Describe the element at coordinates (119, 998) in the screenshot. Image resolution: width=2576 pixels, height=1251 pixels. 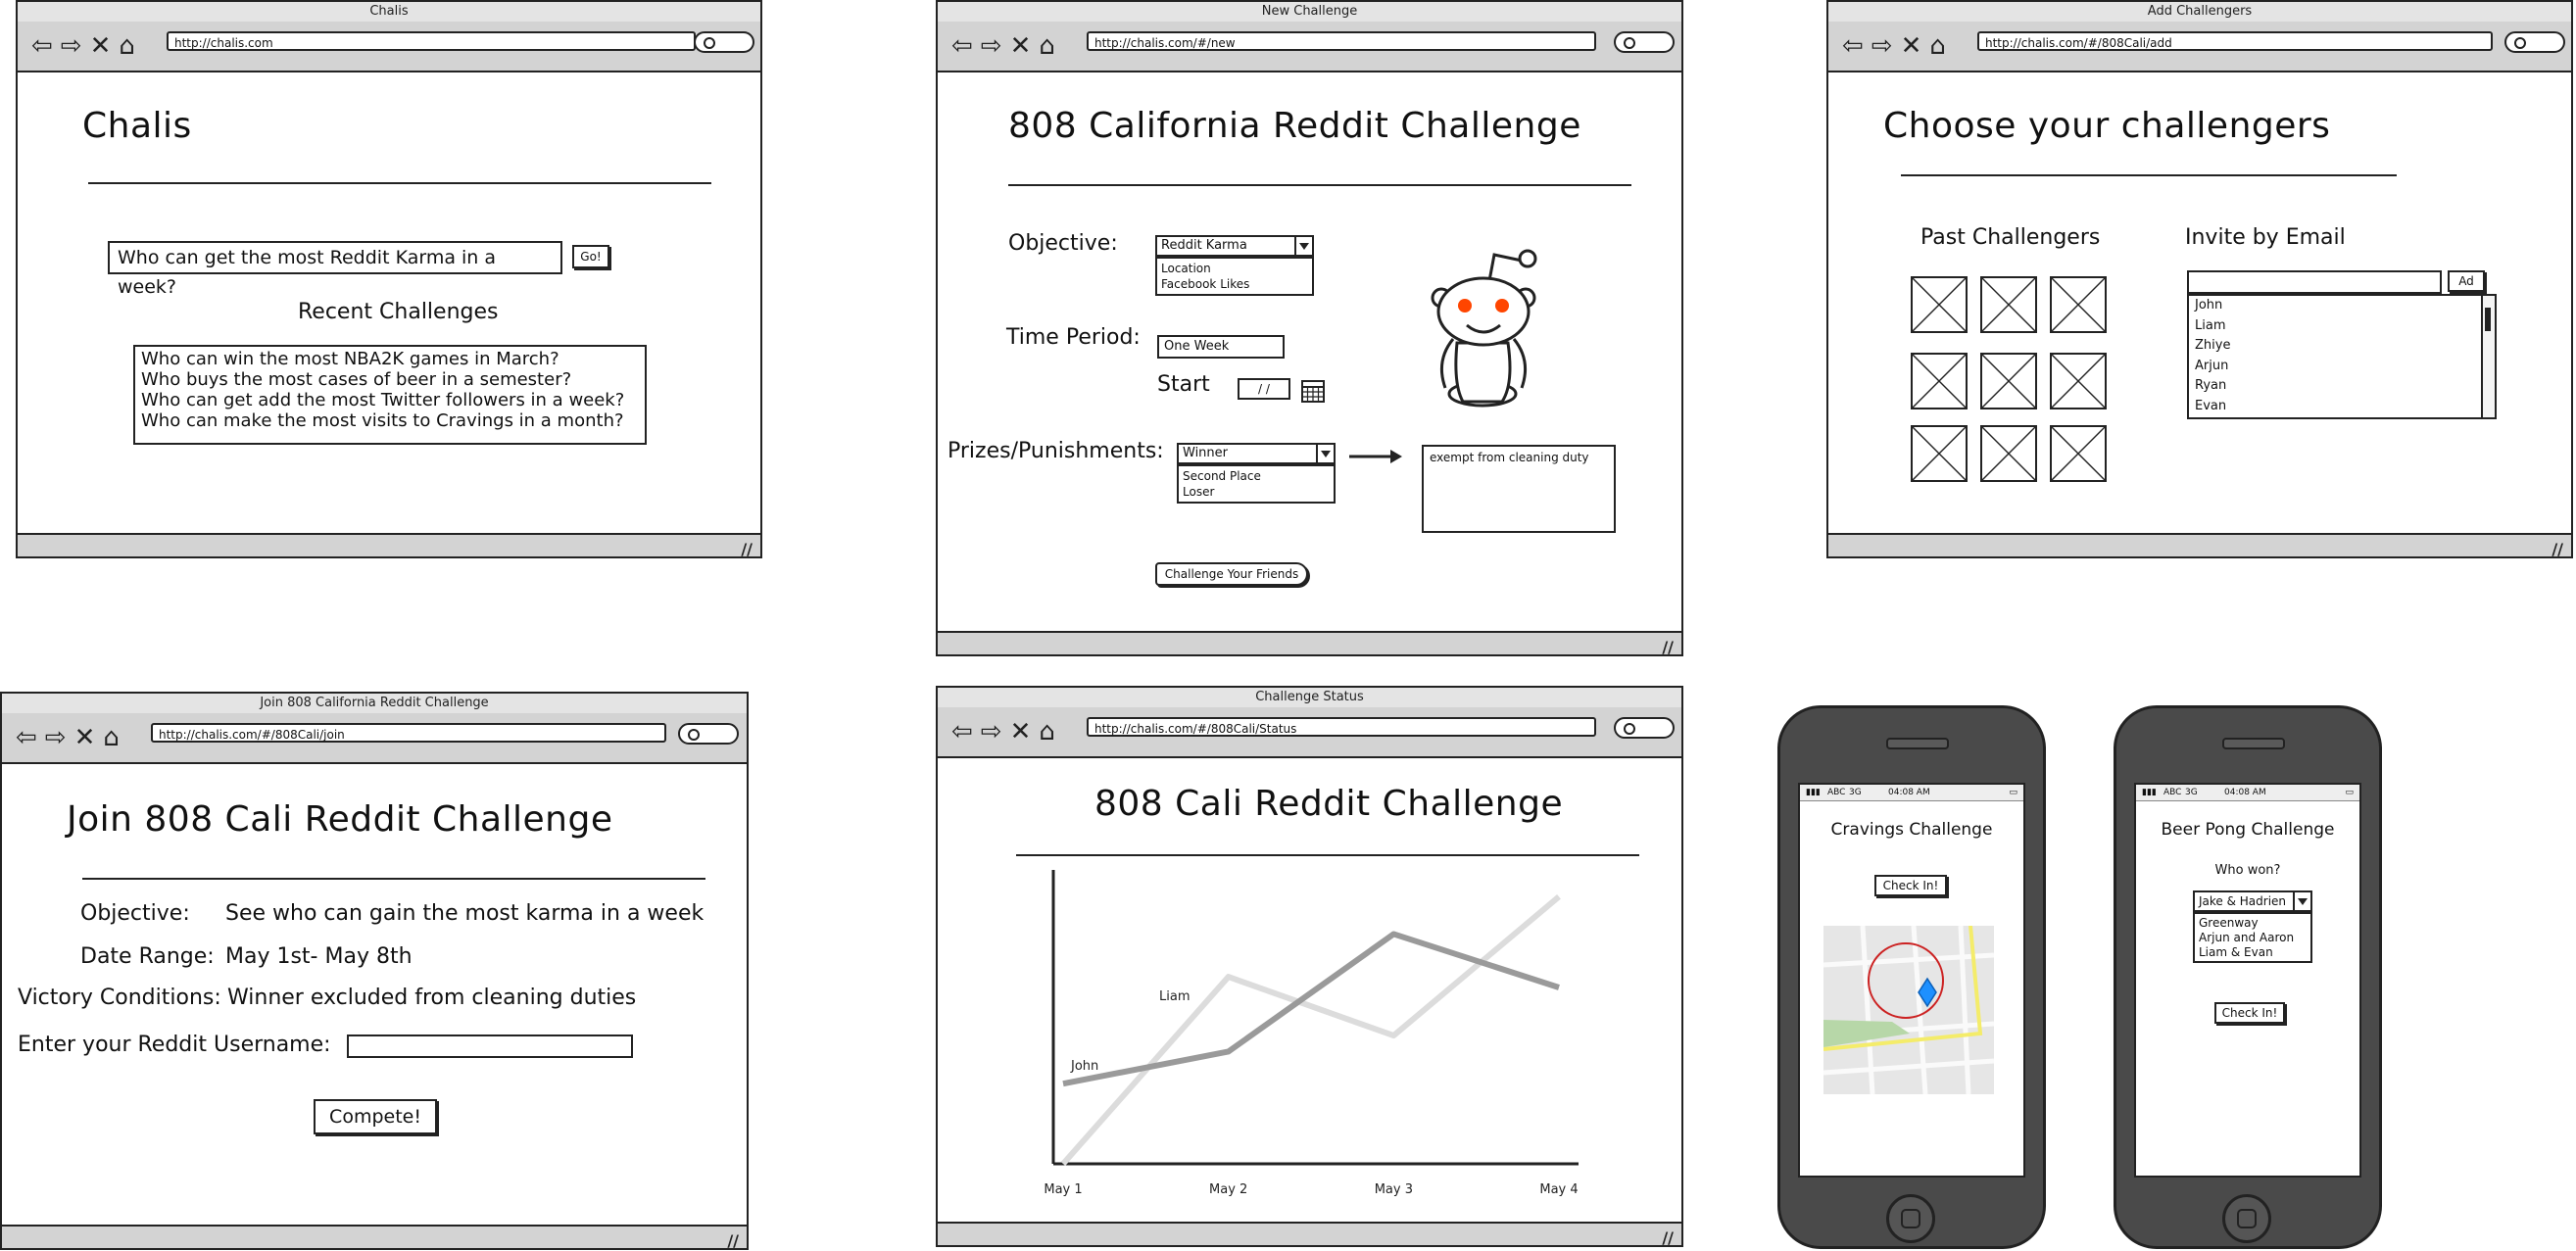
I see `victory-label: Victory Conditions:` at that location.